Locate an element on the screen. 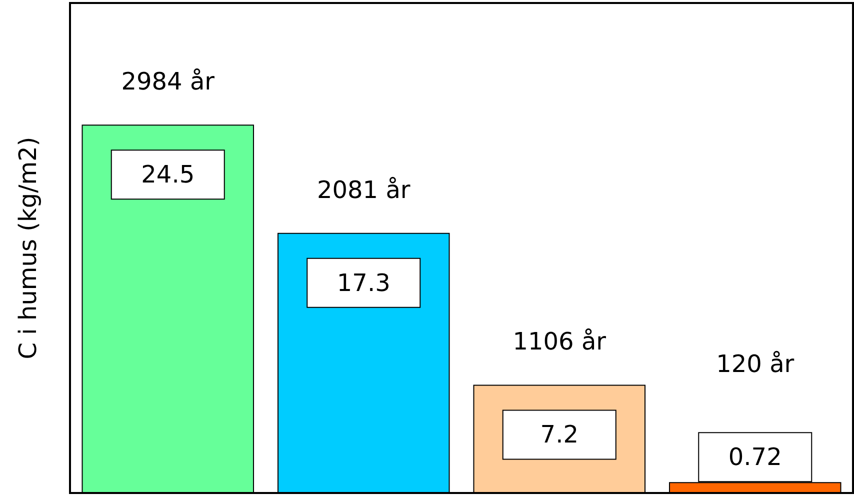  y-axis-title: C i humus (kg/m2) is located at coordinates (28, 248).